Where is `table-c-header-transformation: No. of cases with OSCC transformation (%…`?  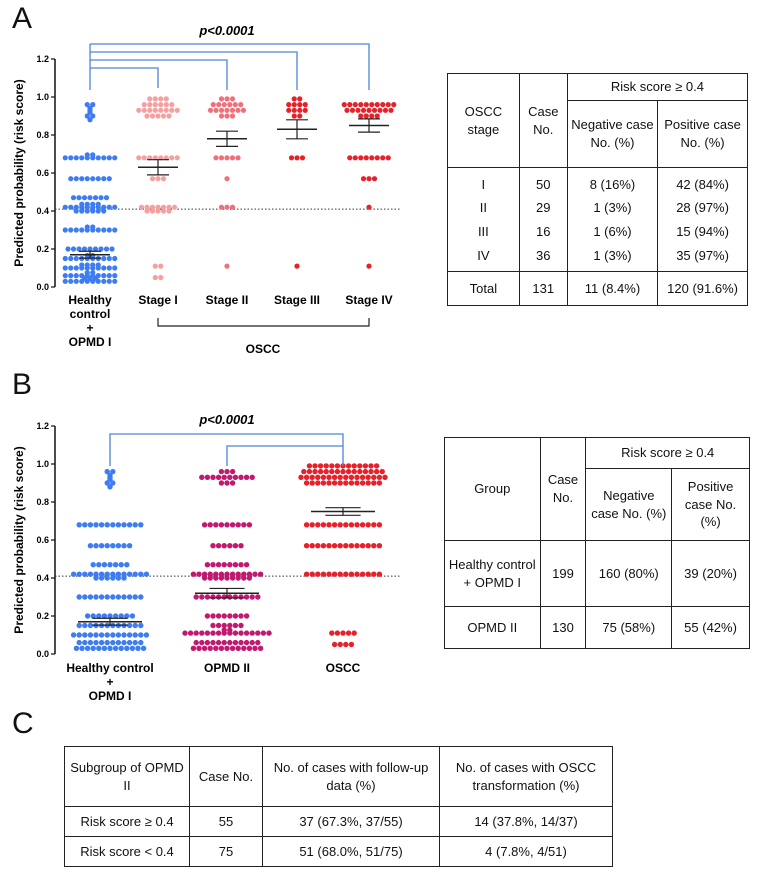 table-c-header-transformation: No. of cases with OSCC transformation (%… is located at coordinates (526, 776).